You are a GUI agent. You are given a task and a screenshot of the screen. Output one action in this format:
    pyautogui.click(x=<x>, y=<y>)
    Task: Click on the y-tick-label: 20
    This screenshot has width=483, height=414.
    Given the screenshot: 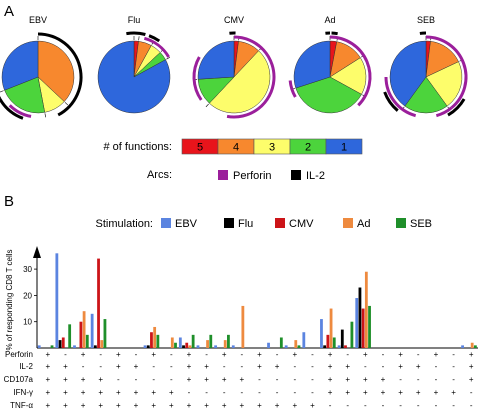 What is the action you would take?
    pyautogui.click(x=27, y=295)
    